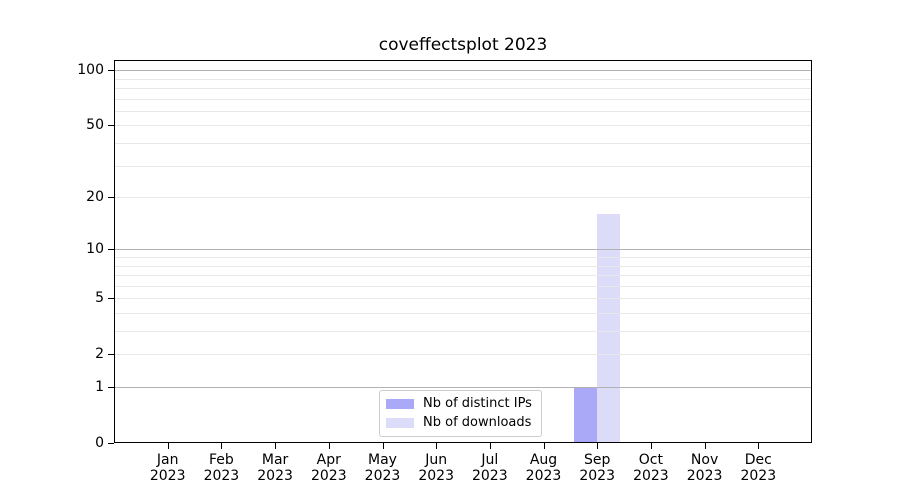  I want to click on x-tick-aug, so click(544, 446).